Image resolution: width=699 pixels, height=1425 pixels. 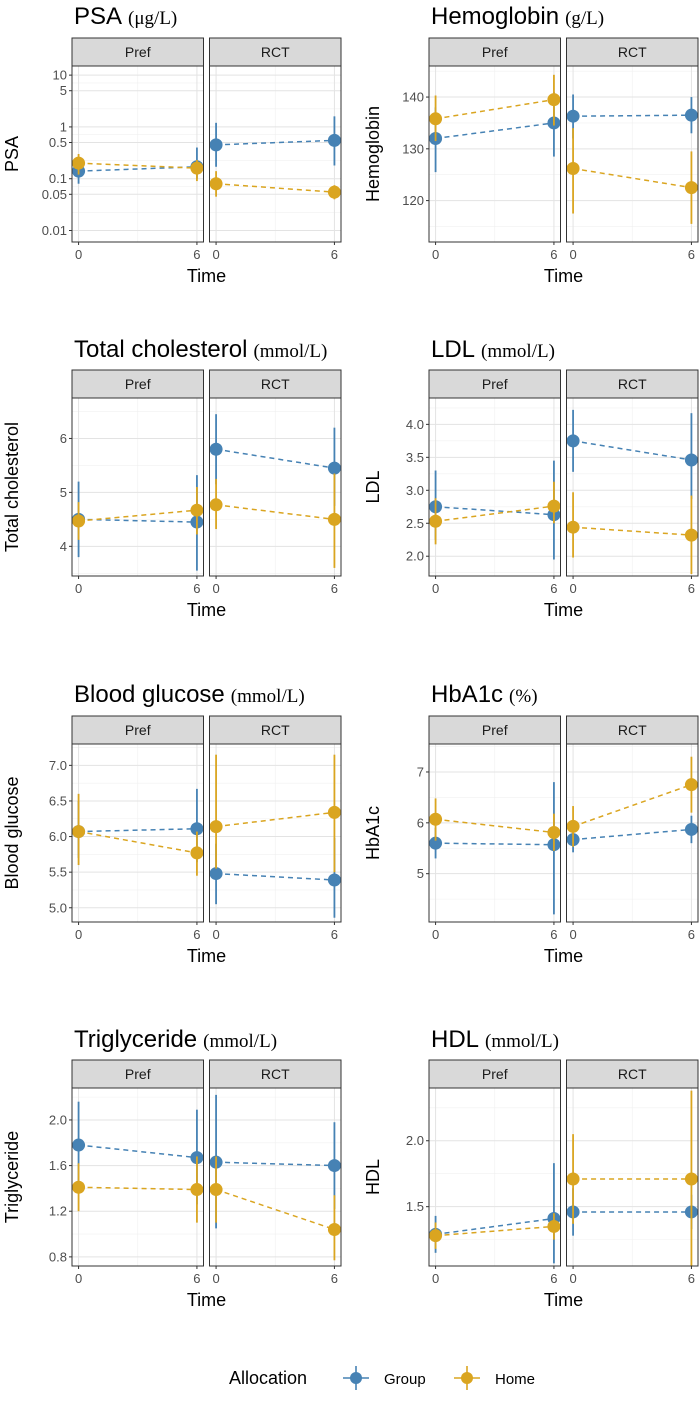 What do you see at coordinates (58, 1211) in the screenshot?
I see `y-tick-label: 1.2` at bounding box center [58, 1211].